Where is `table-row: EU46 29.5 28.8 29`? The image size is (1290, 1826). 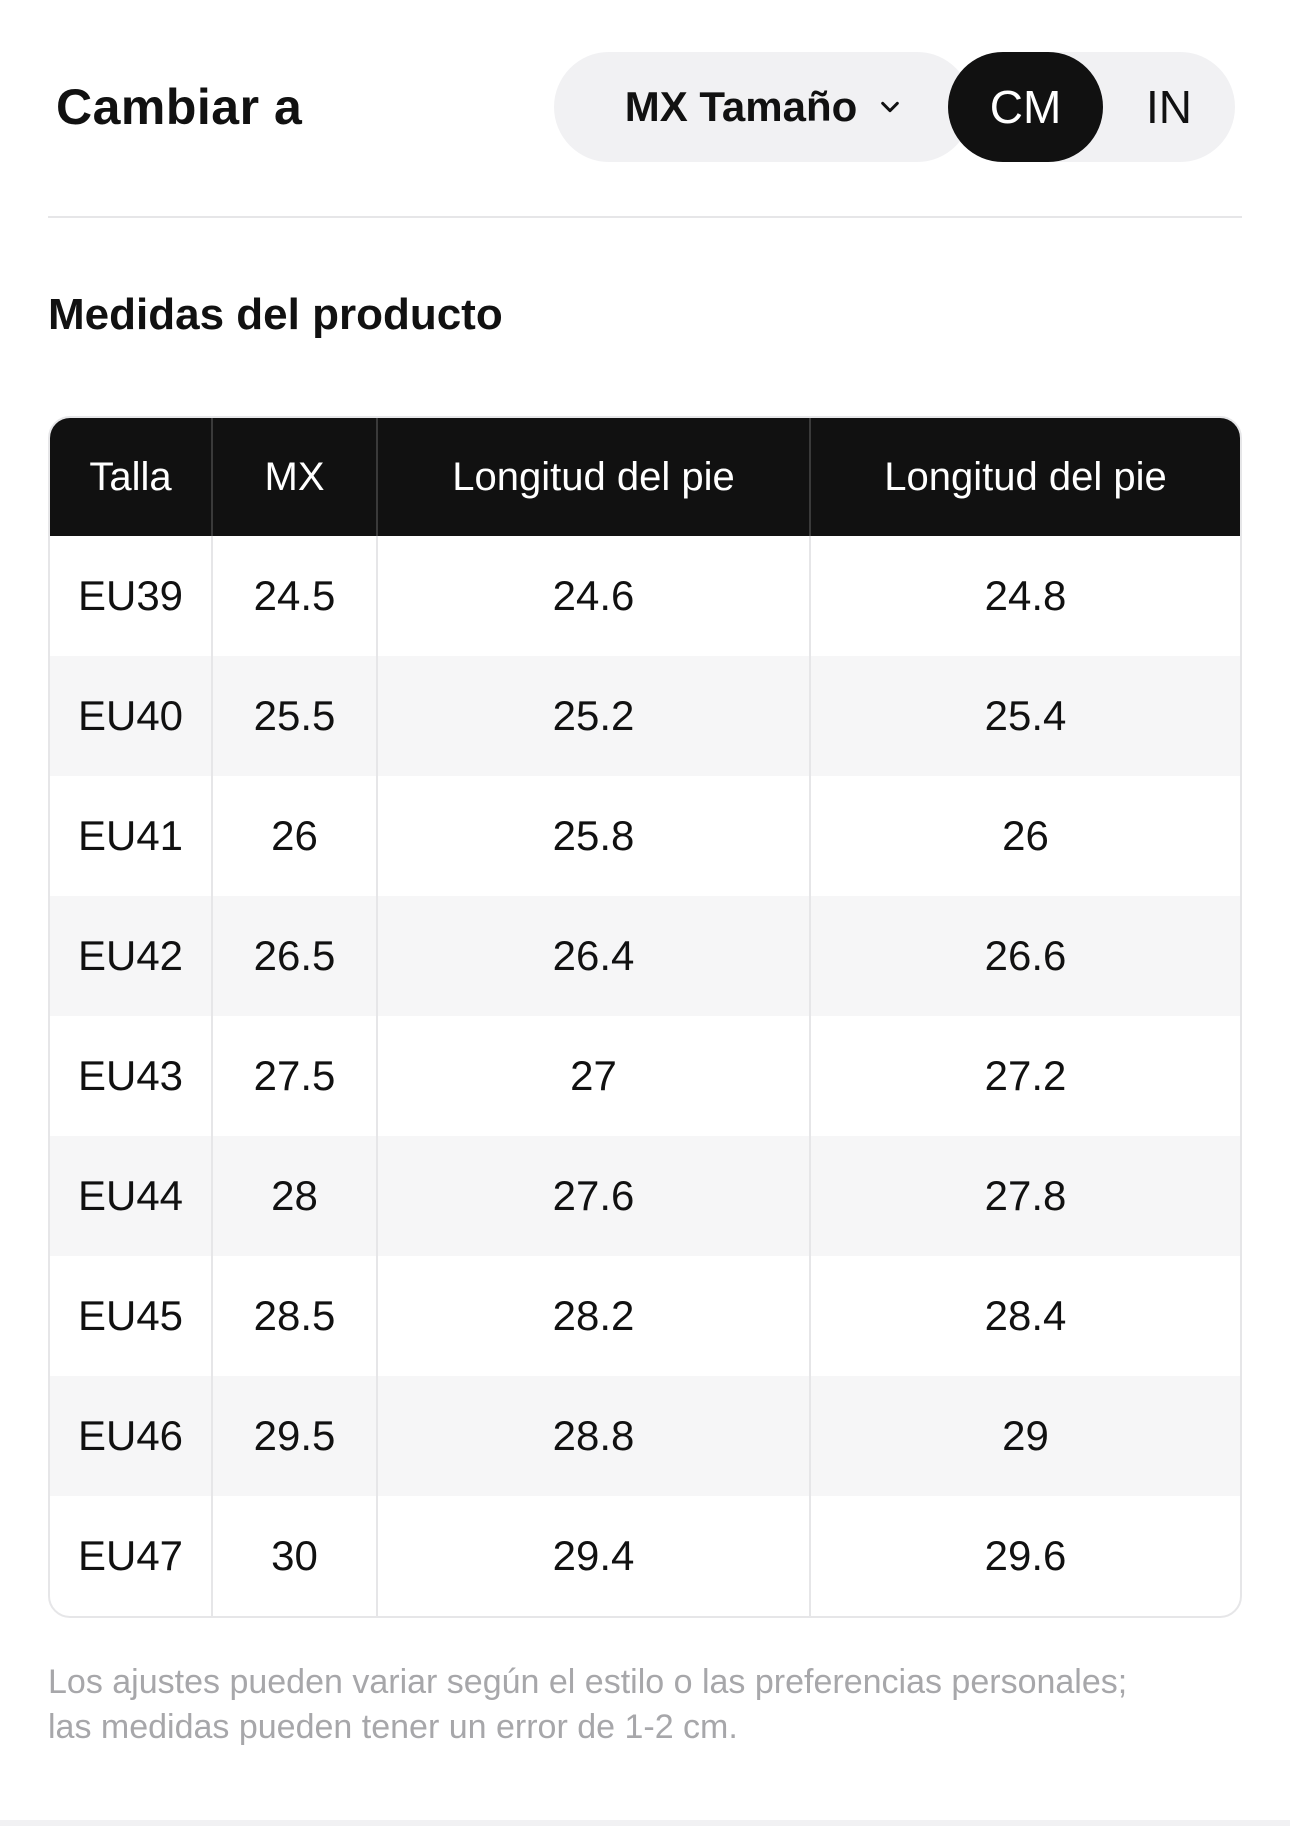 table-row: EU46 29.5 28.8 29 is located at coordinates (645, 1436).